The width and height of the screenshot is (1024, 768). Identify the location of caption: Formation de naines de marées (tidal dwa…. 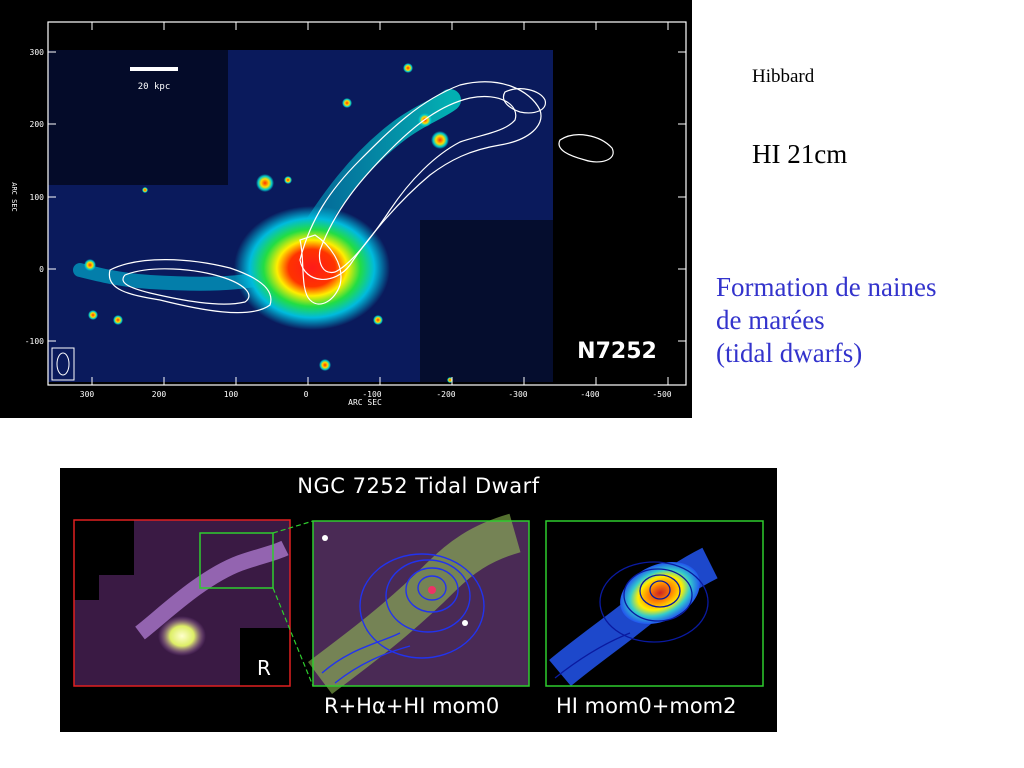
(826, 320).